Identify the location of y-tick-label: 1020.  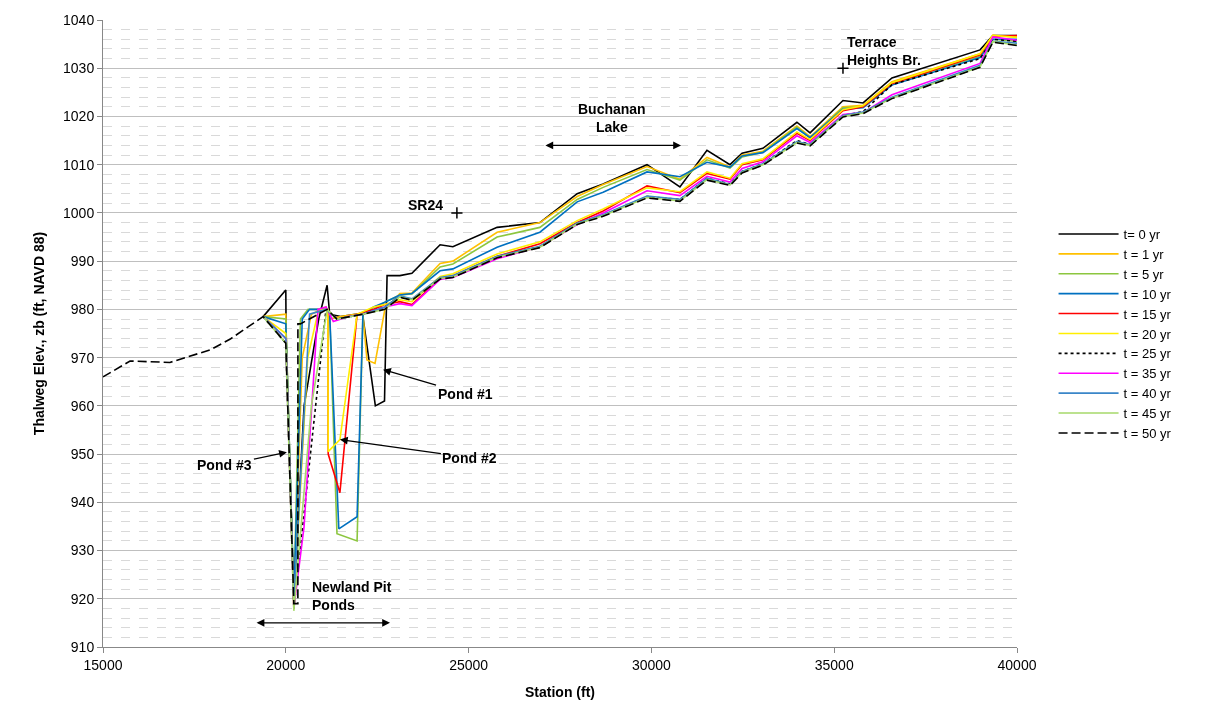
(79, 116).